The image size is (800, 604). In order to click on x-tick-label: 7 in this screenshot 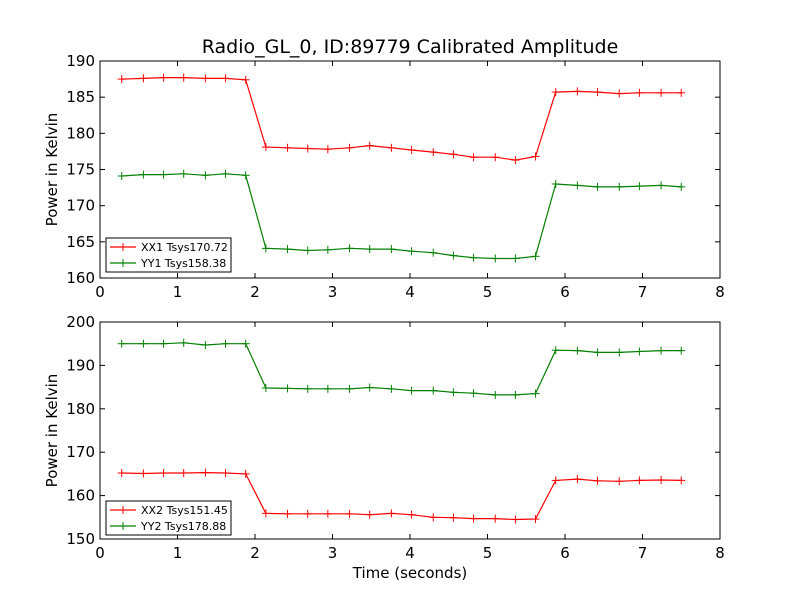, I will do `click(643, 553)`.